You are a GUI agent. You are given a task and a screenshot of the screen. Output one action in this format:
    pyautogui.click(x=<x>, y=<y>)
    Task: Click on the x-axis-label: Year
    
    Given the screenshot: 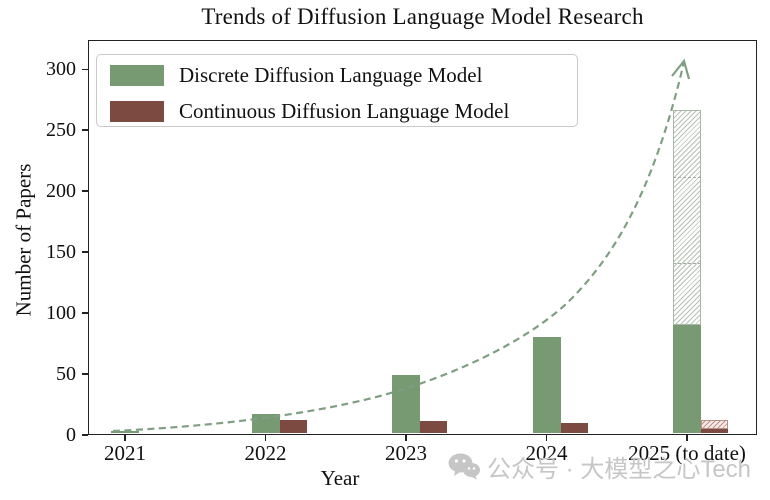 What is the action you would take?
    pyautogui.click(x=340, y=478)
    